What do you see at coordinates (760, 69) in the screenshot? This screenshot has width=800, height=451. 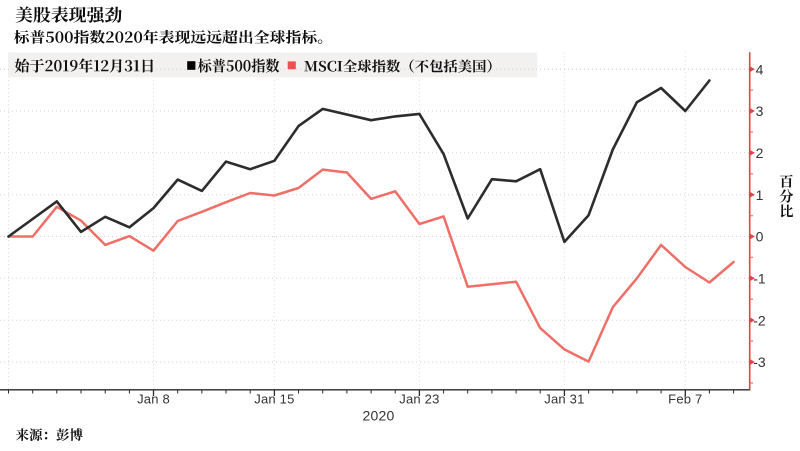 I see `svg-text: 4` at bounding box center [760, 69].